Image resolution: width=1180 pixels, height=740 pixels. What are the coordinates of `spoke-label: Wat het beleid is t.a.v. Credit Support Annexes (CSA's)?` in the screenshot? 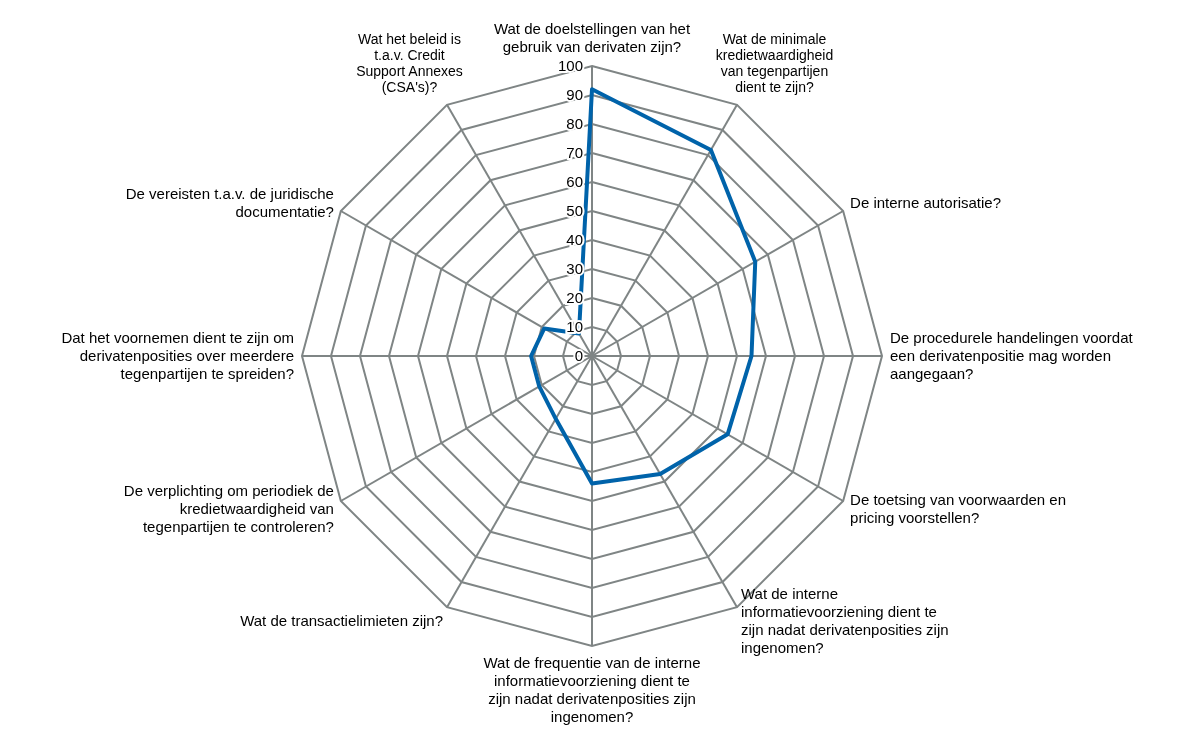 It's located at (409, 62).